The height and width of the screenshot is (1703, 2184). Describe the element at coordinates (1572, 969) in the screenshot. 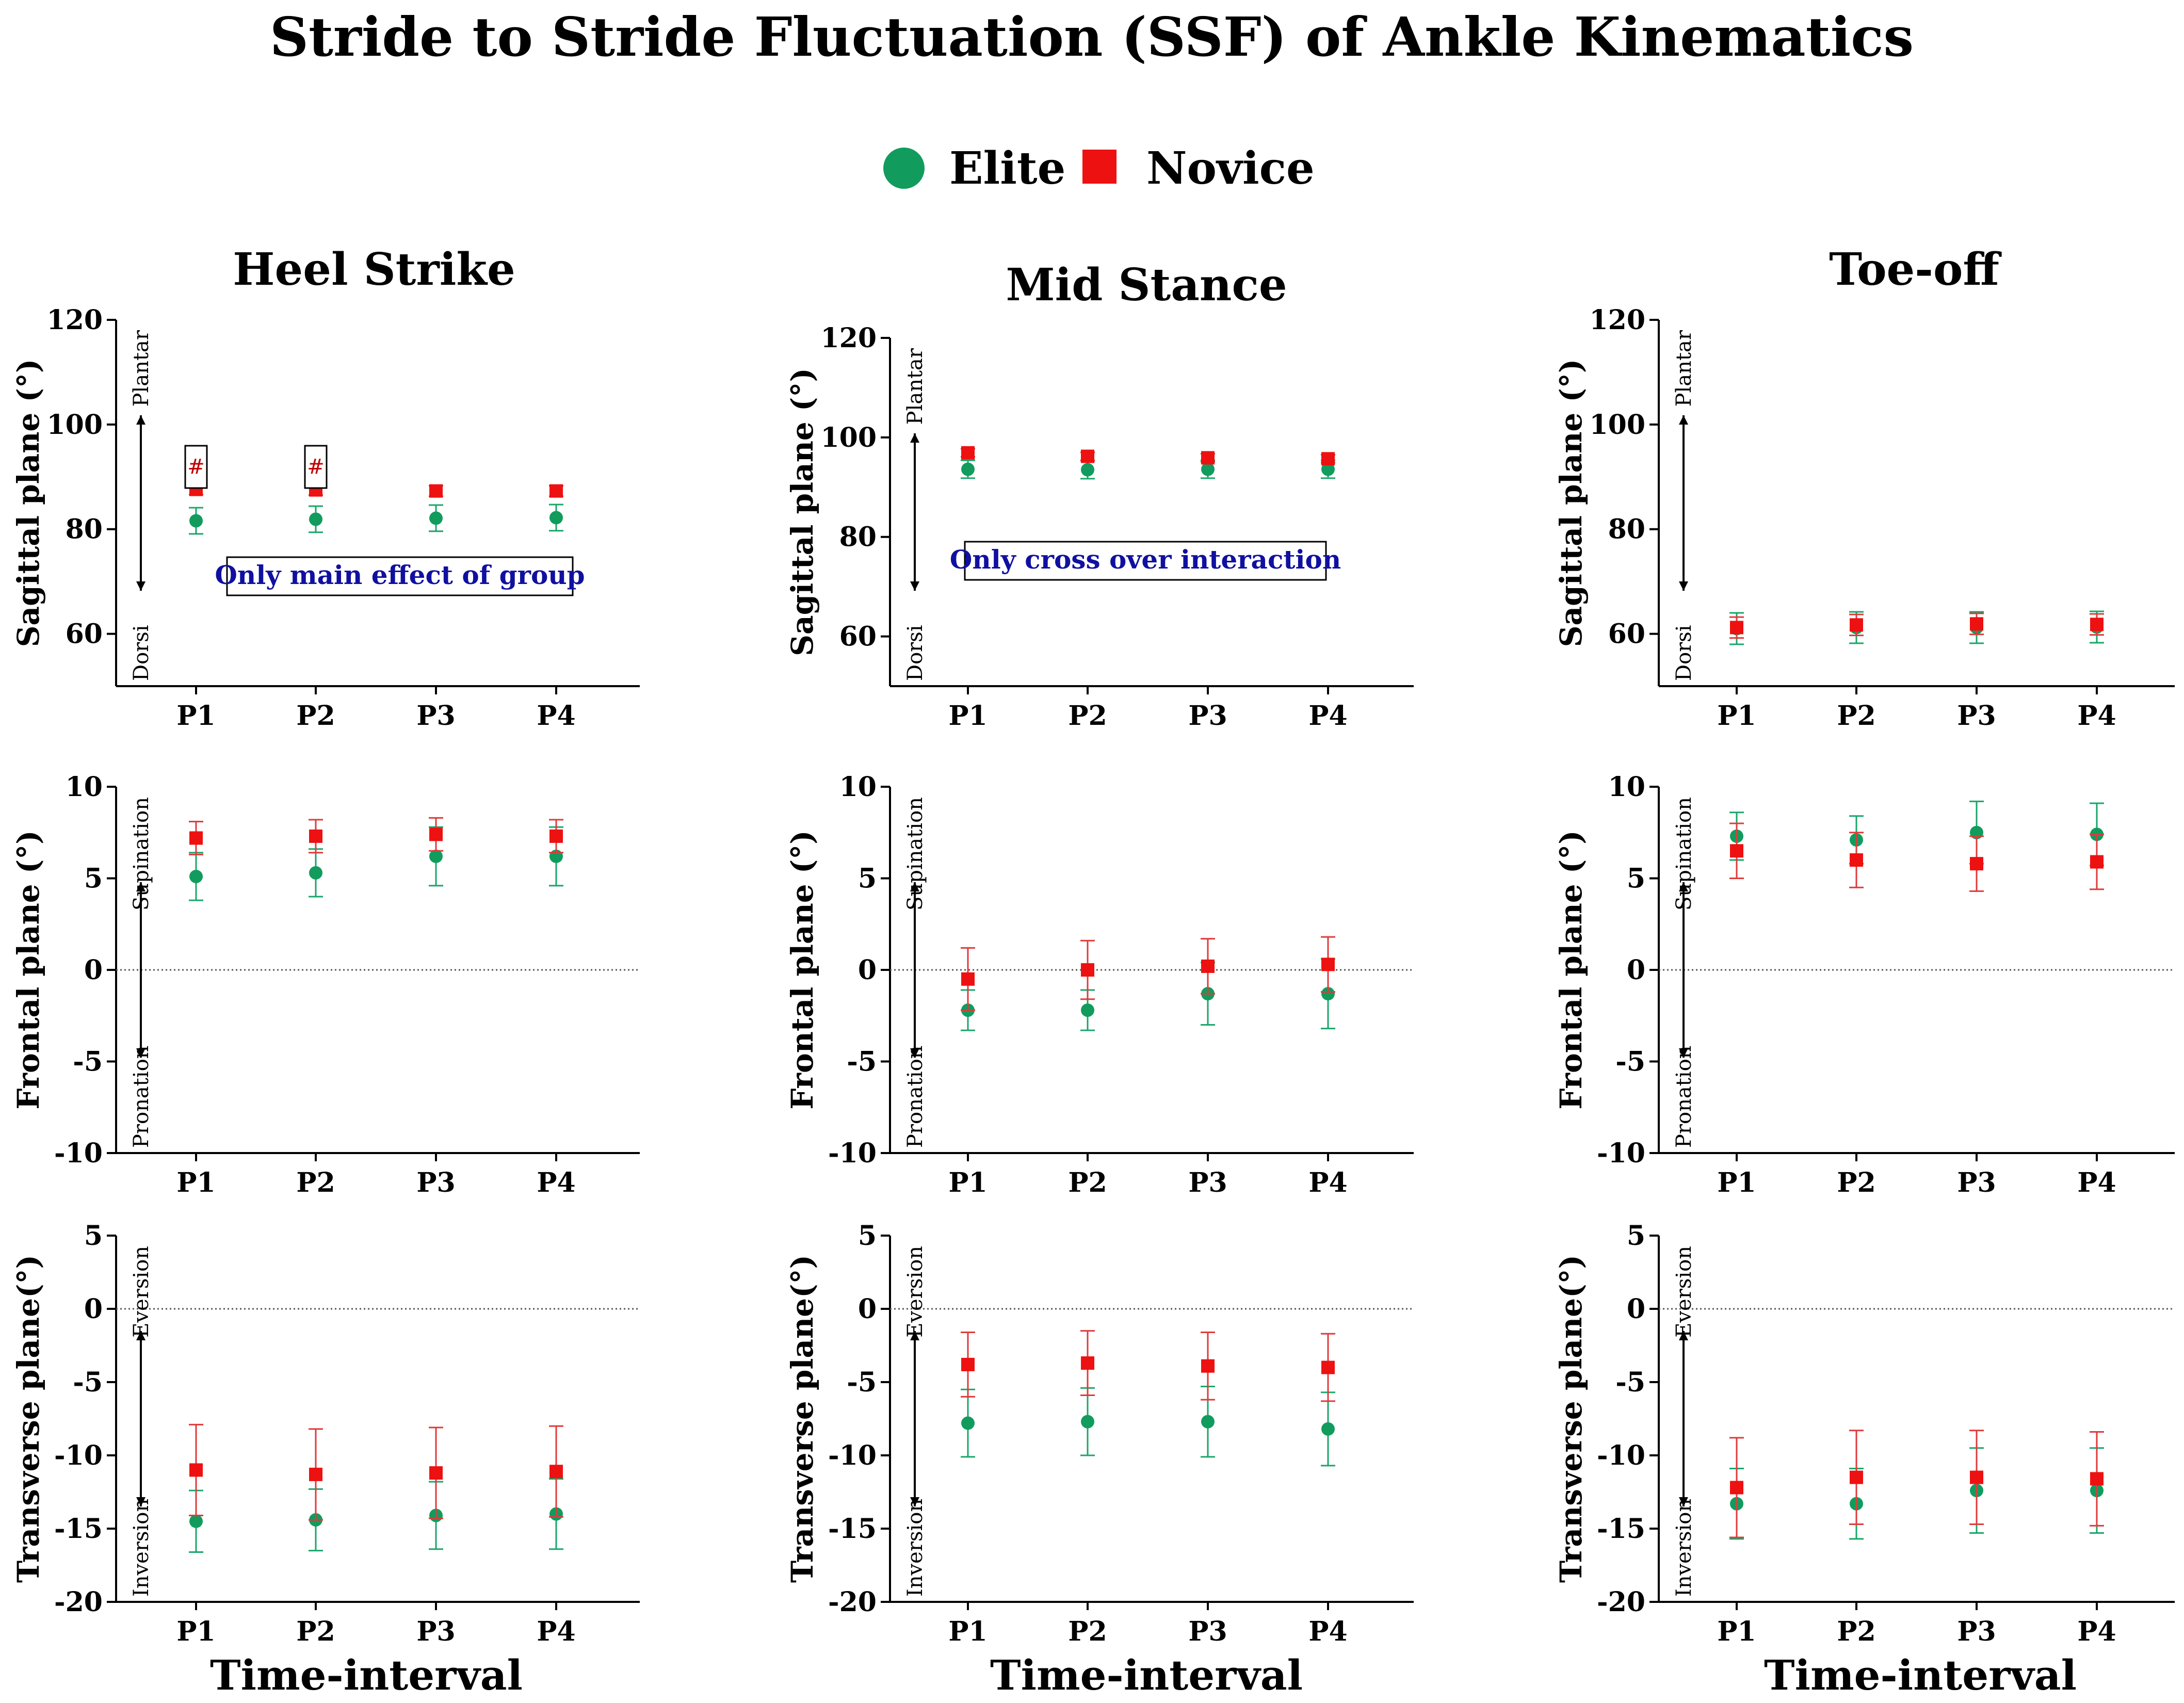

I see `y-axis-label: Frontal plane (°)` at that location.